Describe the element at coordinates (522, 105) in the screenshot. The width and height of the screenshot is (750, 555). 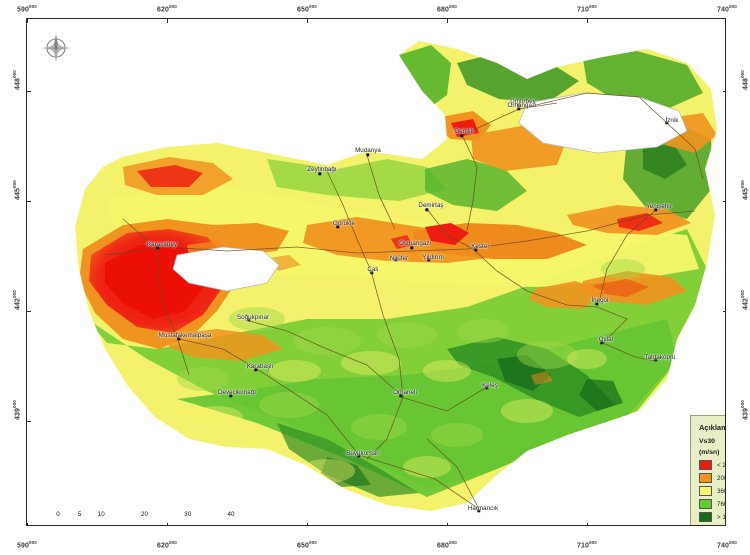
I see `place-label: Orhangazi` at that location.